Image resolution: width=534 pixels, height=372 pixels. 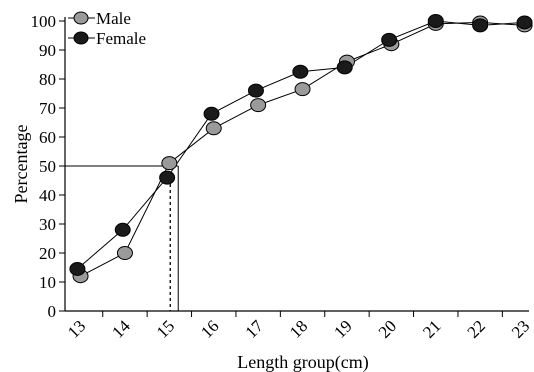 What do you see at coordinates (121, 38) in the screenshot?
I see `female-legend-label: Female` at bounding box center [121, 38].